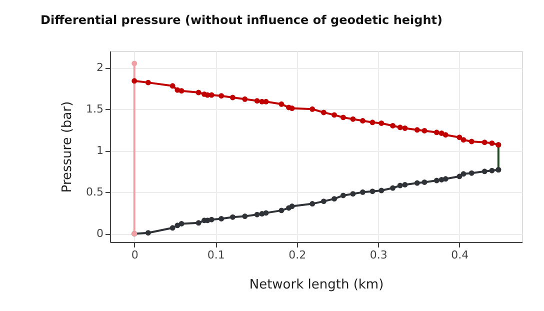 The height and width of the screenshot is (311, 544). I want to click on y-tick-label: 1.5, so click(95, 109).